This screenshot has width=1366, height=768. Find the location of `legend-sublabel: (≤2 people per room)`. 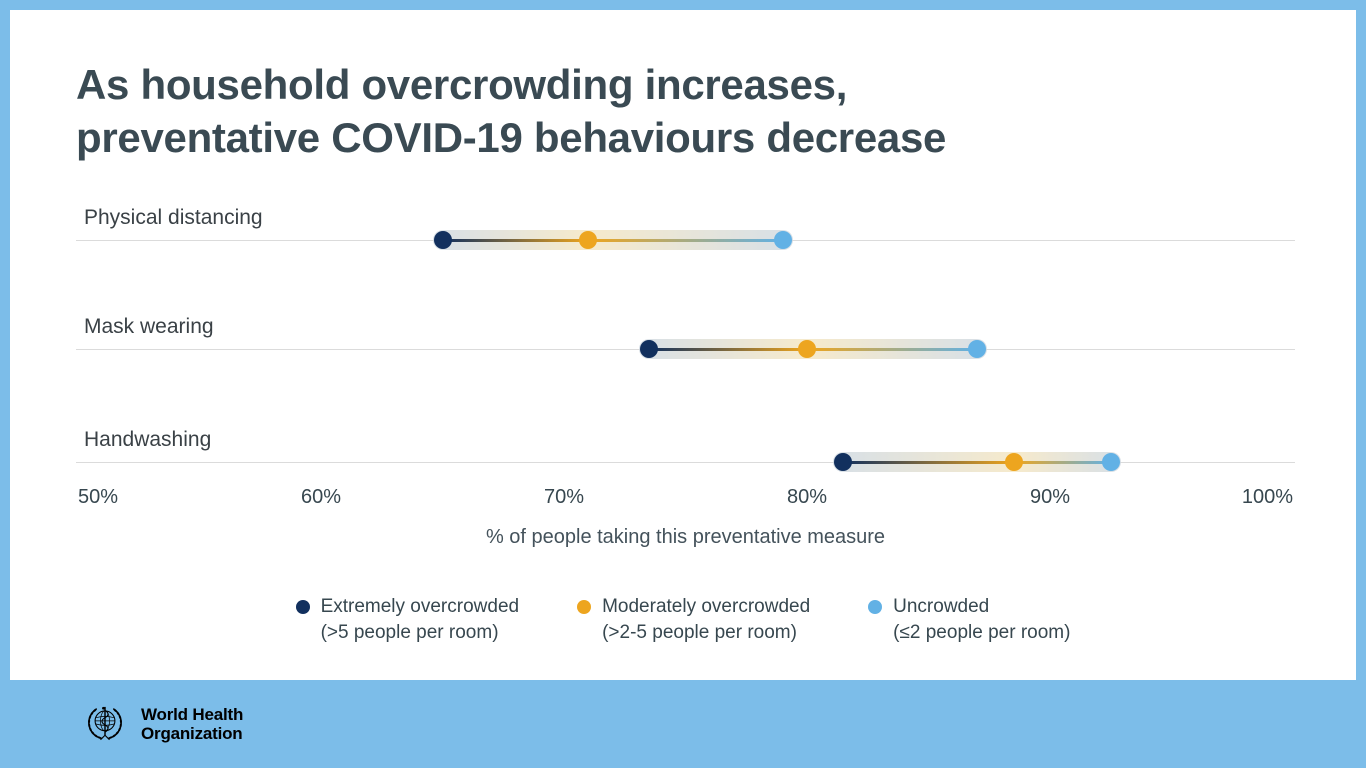

legend-sublabel: (≤2 people per room) is located at coordinates (982, 632).